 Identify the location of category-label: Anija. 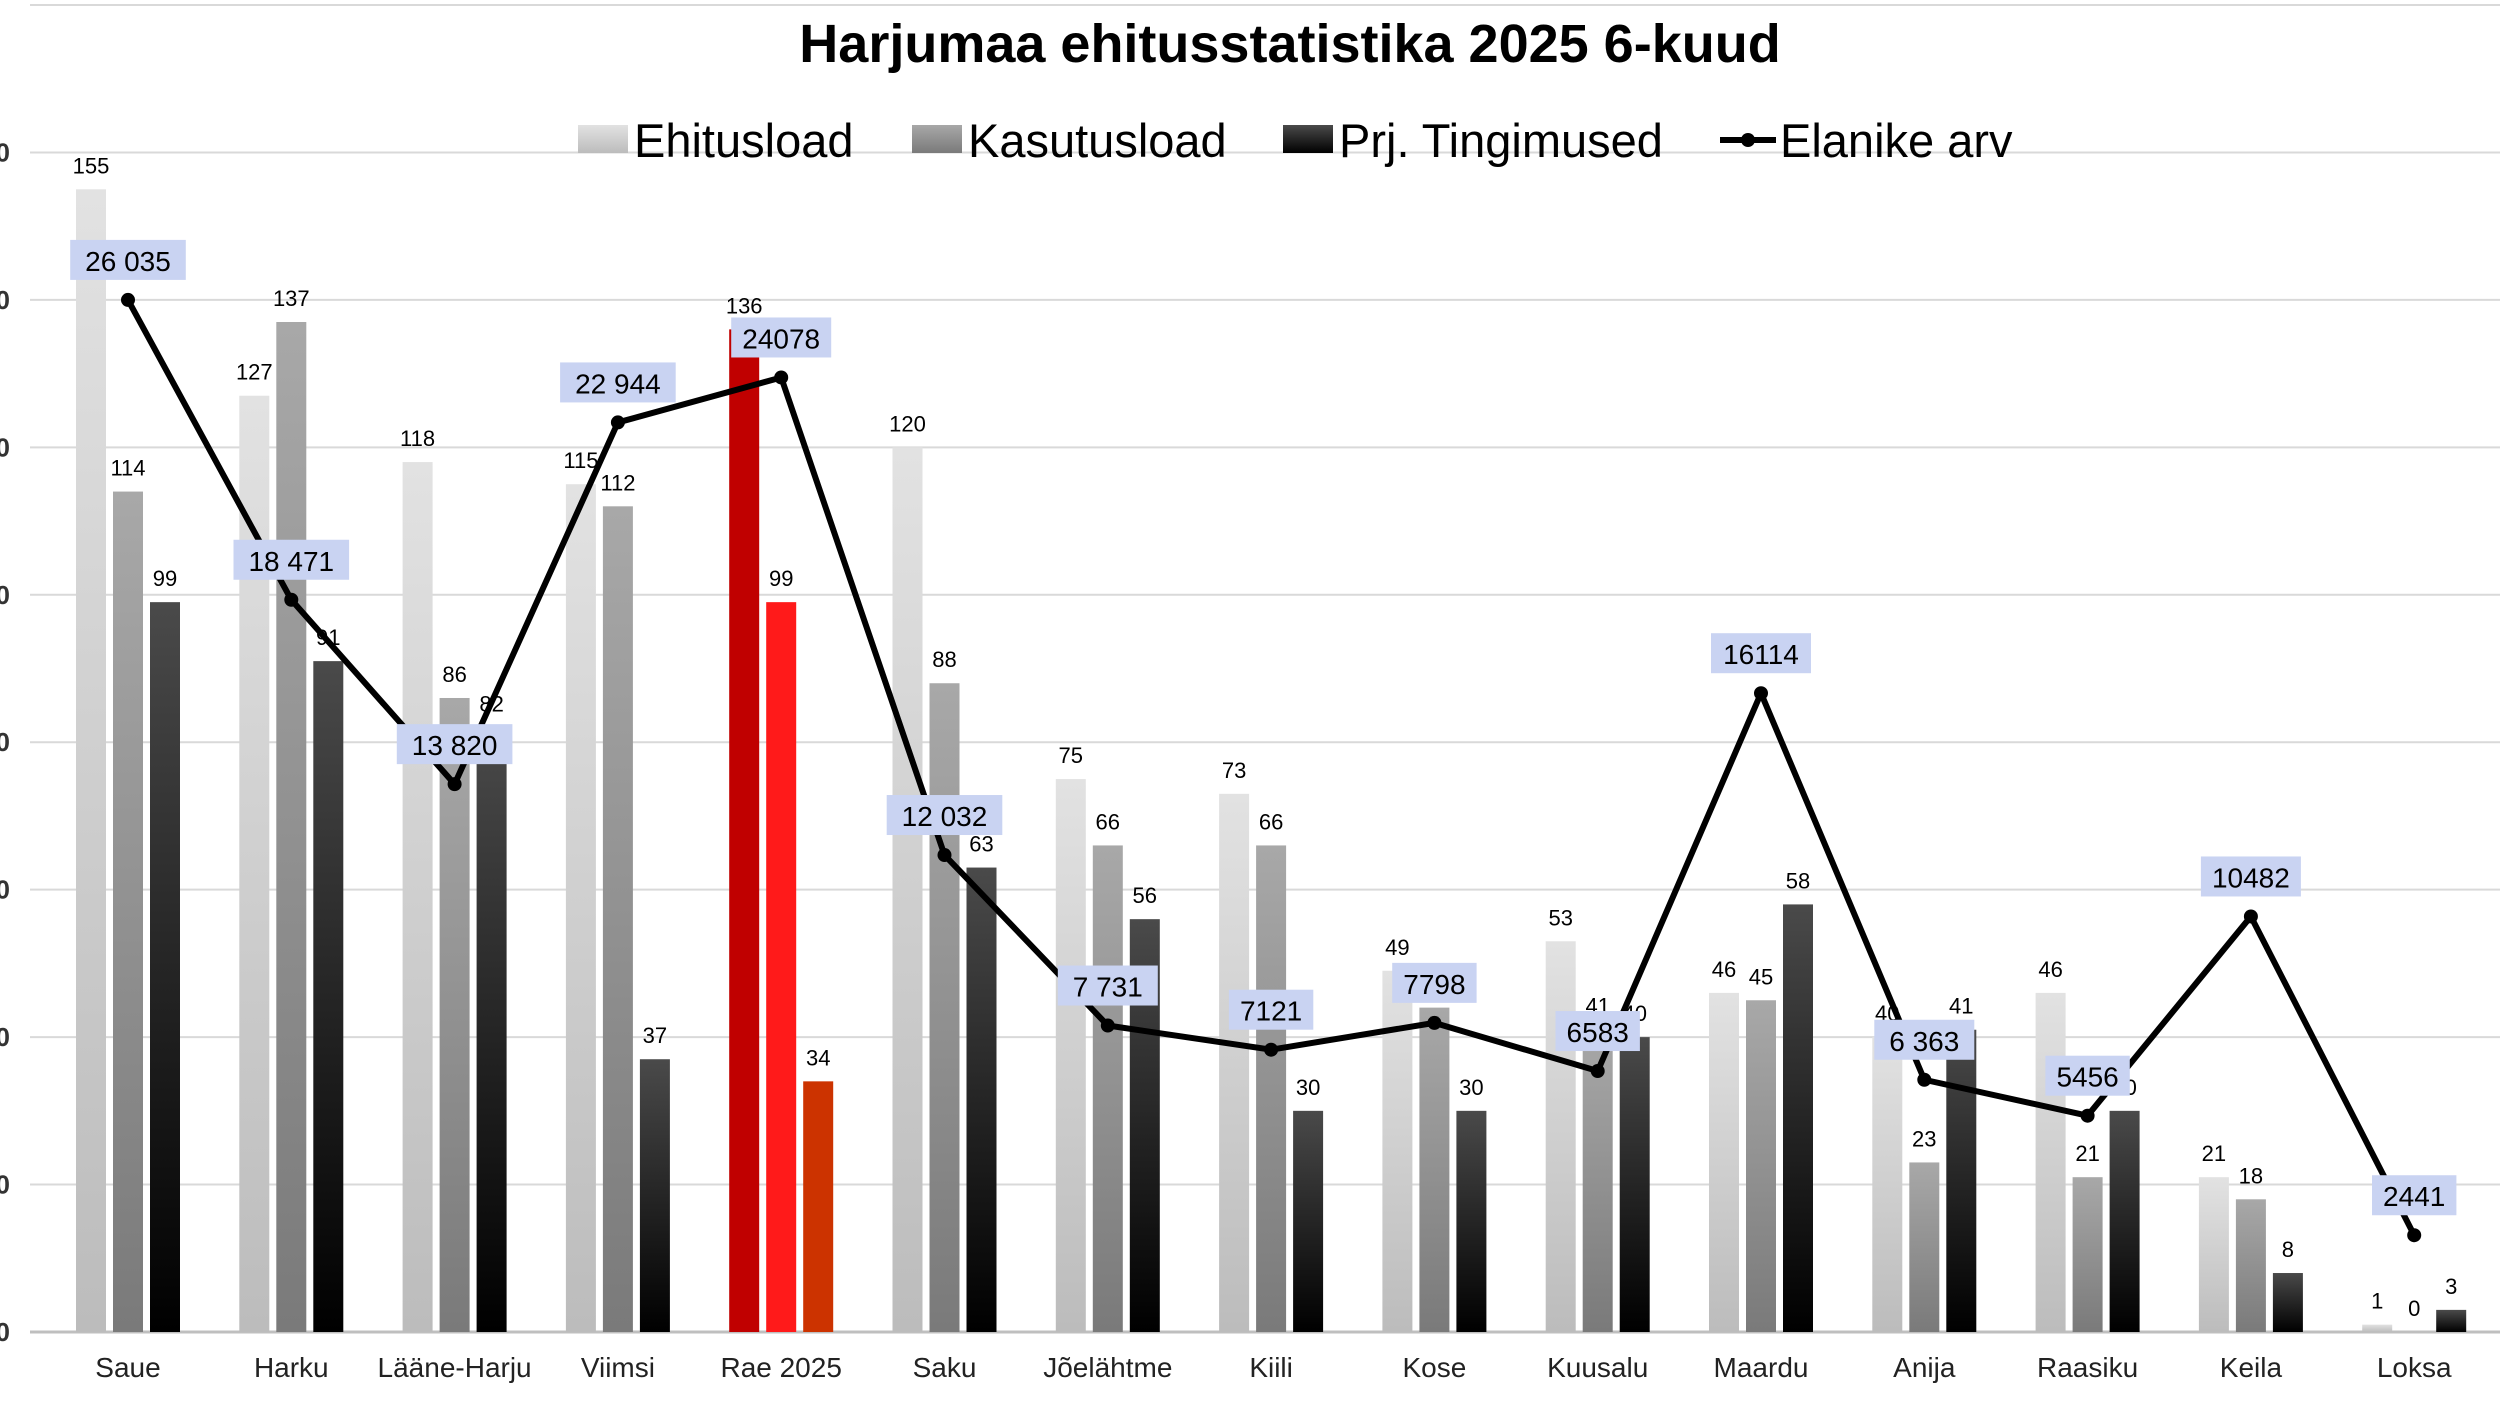
(1924, 1367).